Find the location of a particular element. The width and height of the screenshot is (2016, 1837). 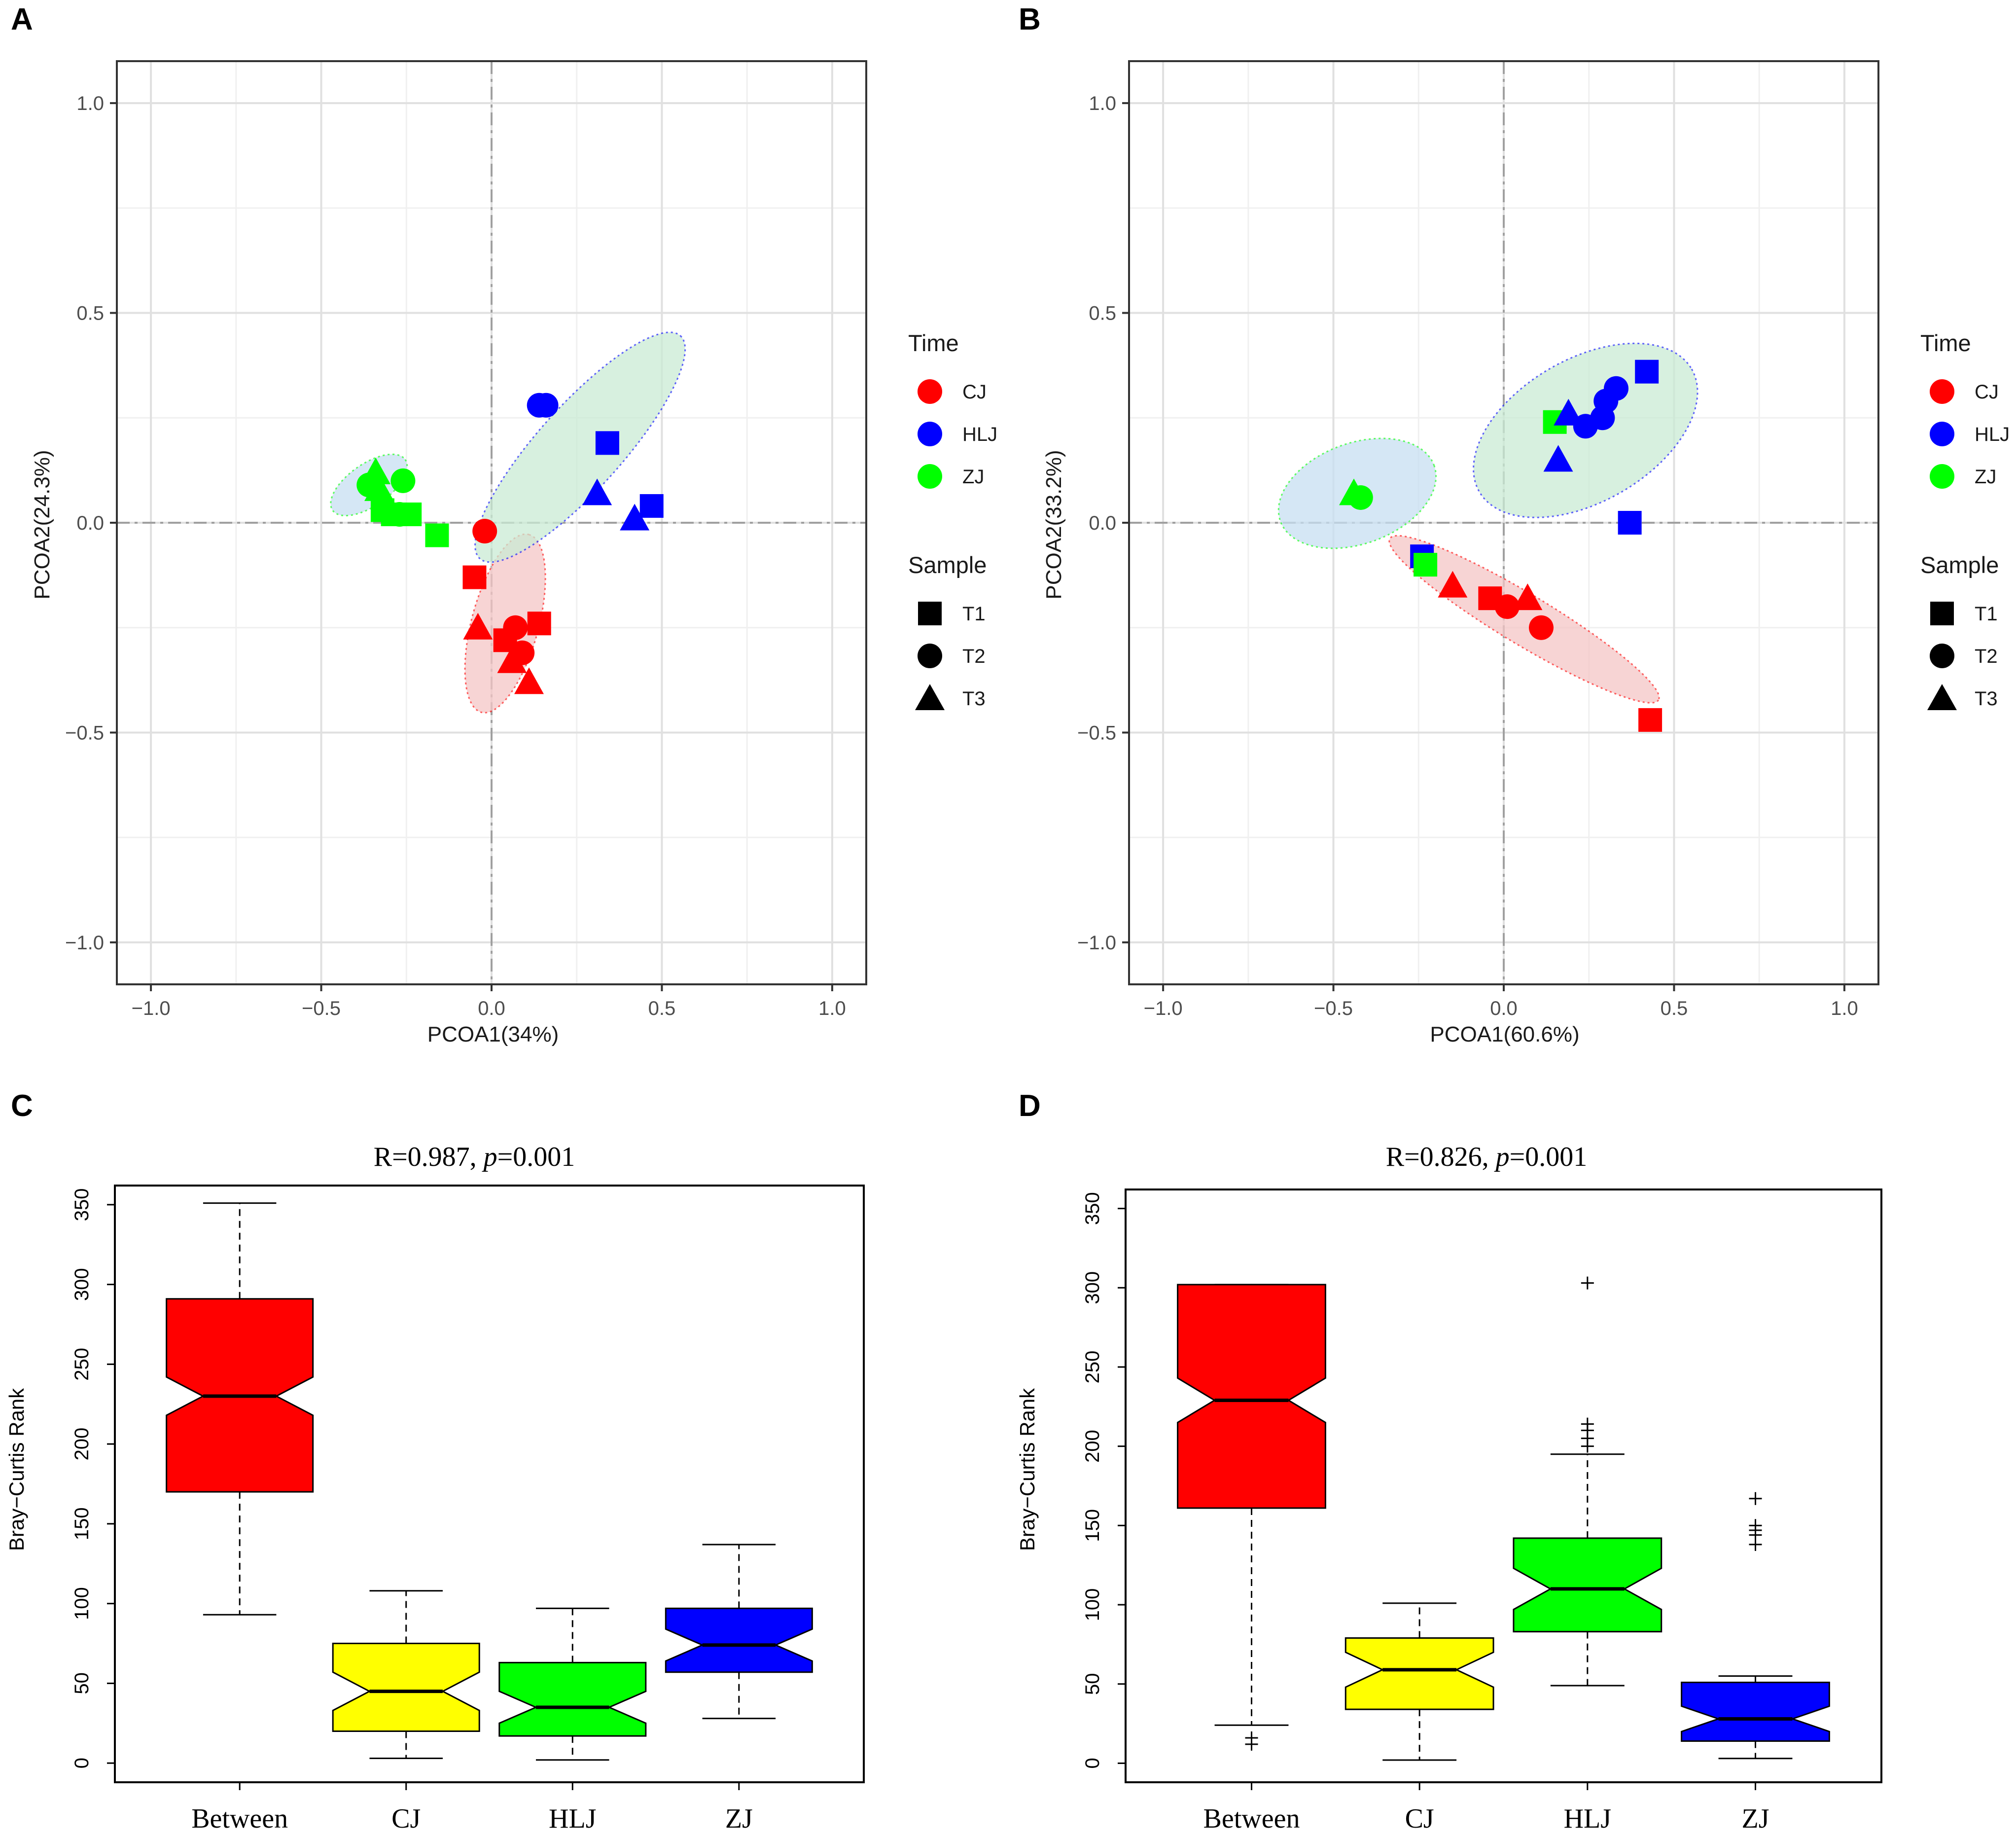

y-tick-label: 350 is located at coordinates (1092, 1209).